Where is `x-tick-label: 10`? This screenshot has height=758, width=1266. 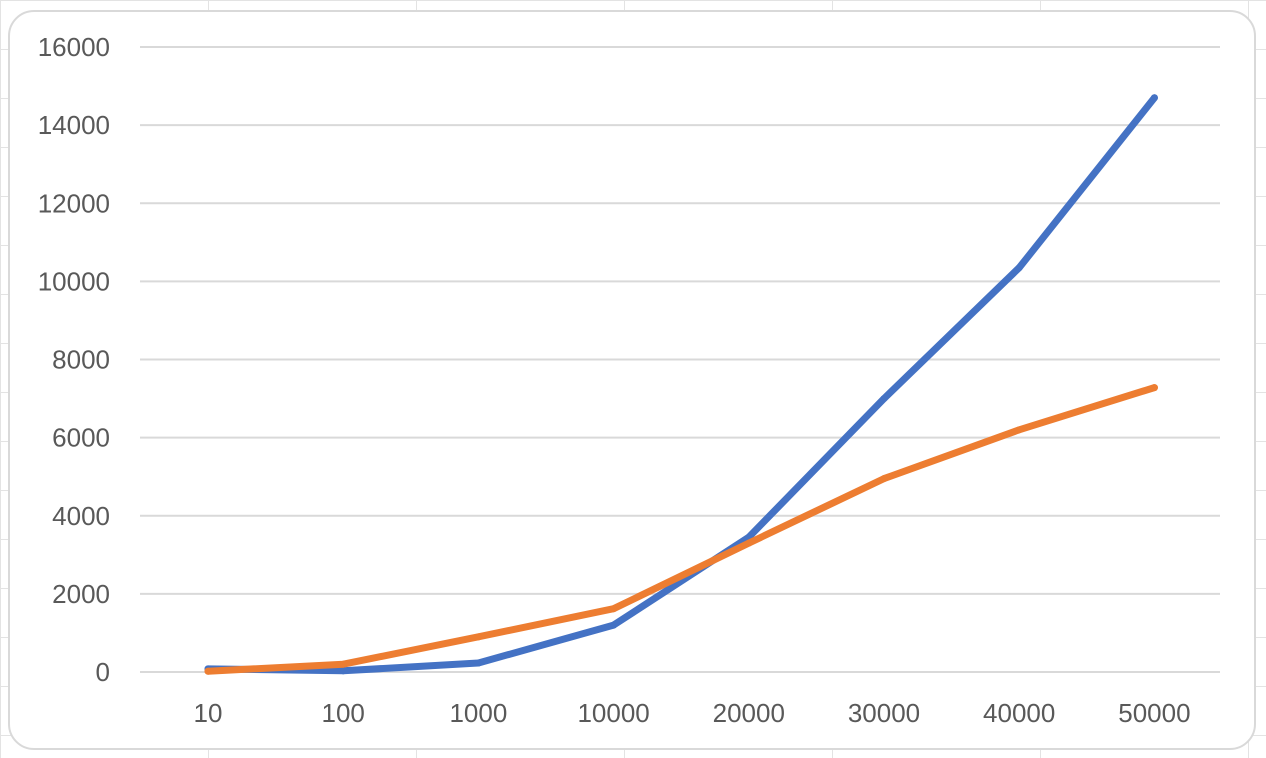 x-tick-label: 10 is located at coordinates (208, 713).